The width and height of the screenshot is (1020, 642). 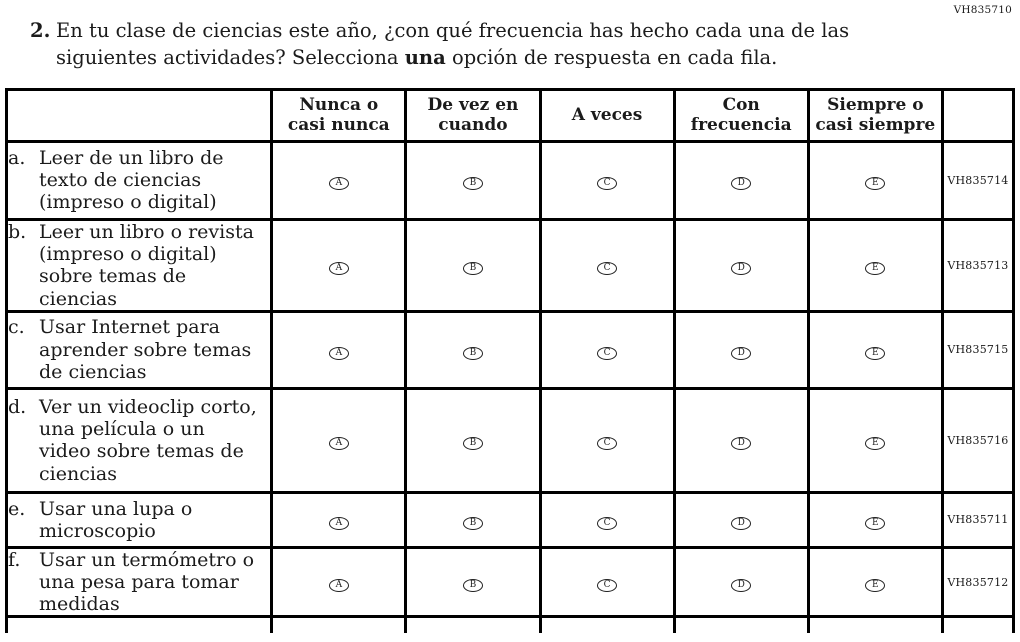 I want to click on header-col-confrecuencia: Con frecuencia, so click(x=741, y=115).